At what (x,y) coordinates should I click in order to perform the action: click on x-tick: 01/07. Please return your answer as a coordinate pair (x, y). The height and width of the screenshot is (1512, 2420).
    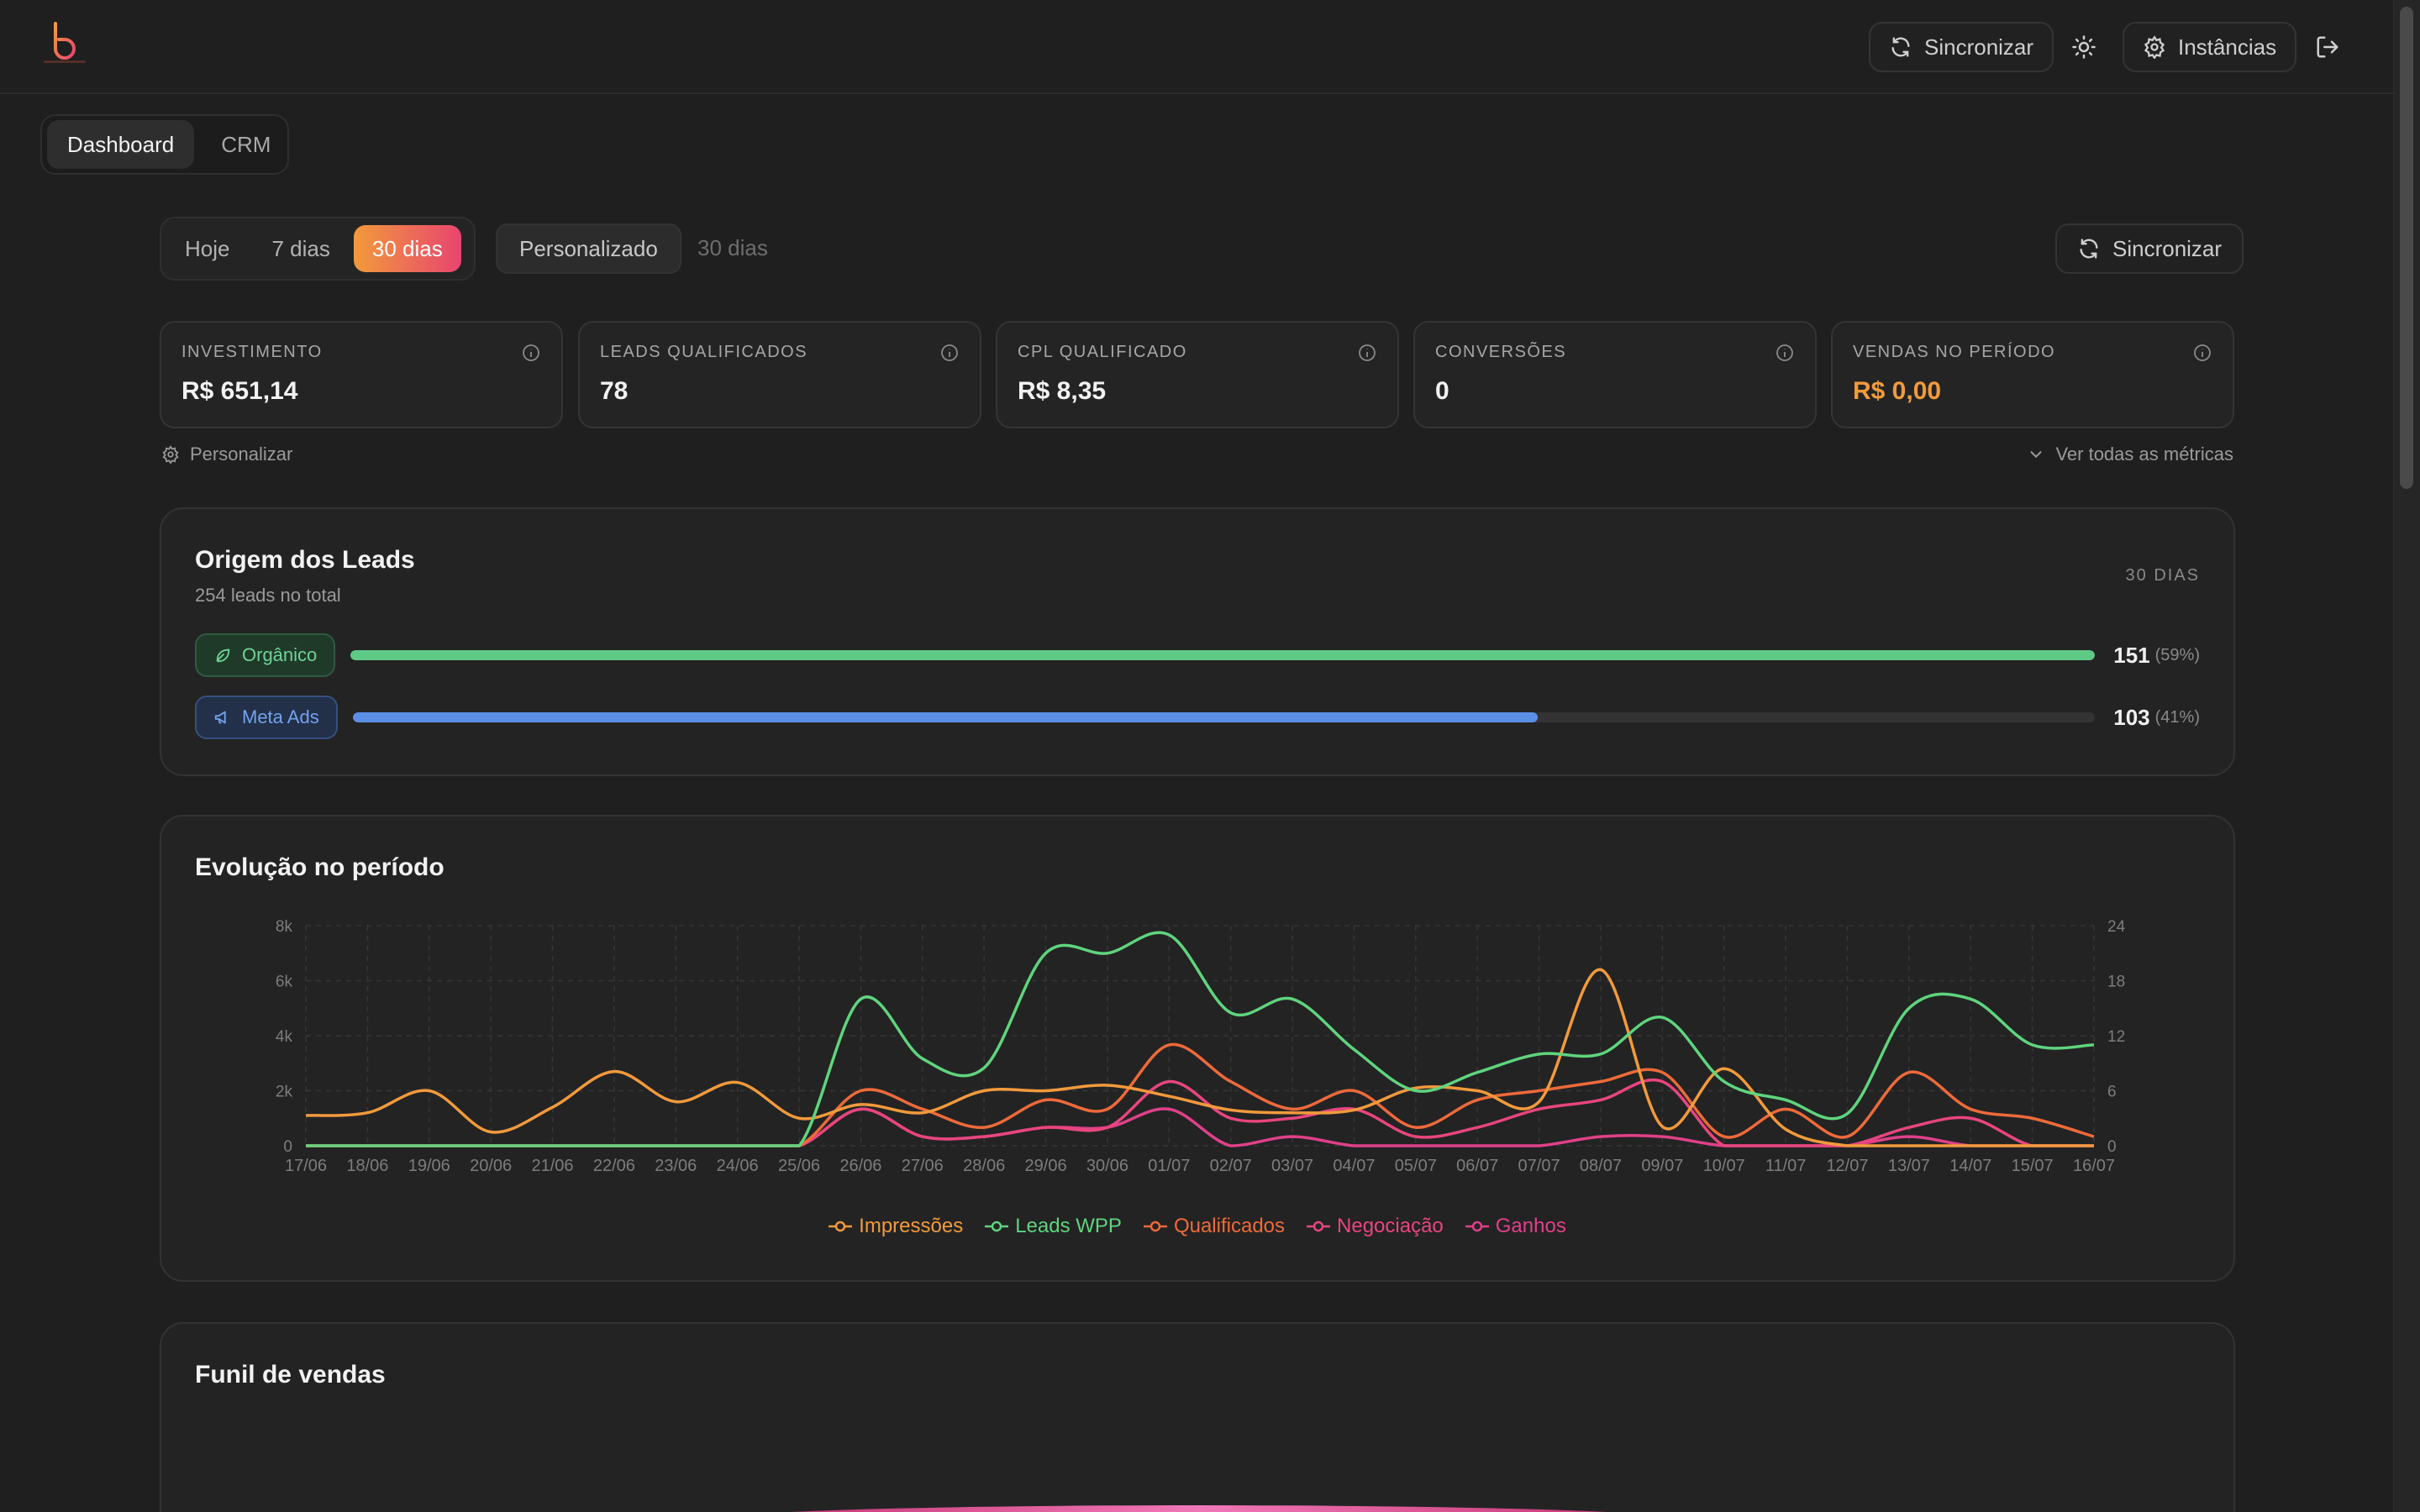
    Looking at the image, I should click on (1169, 1166).